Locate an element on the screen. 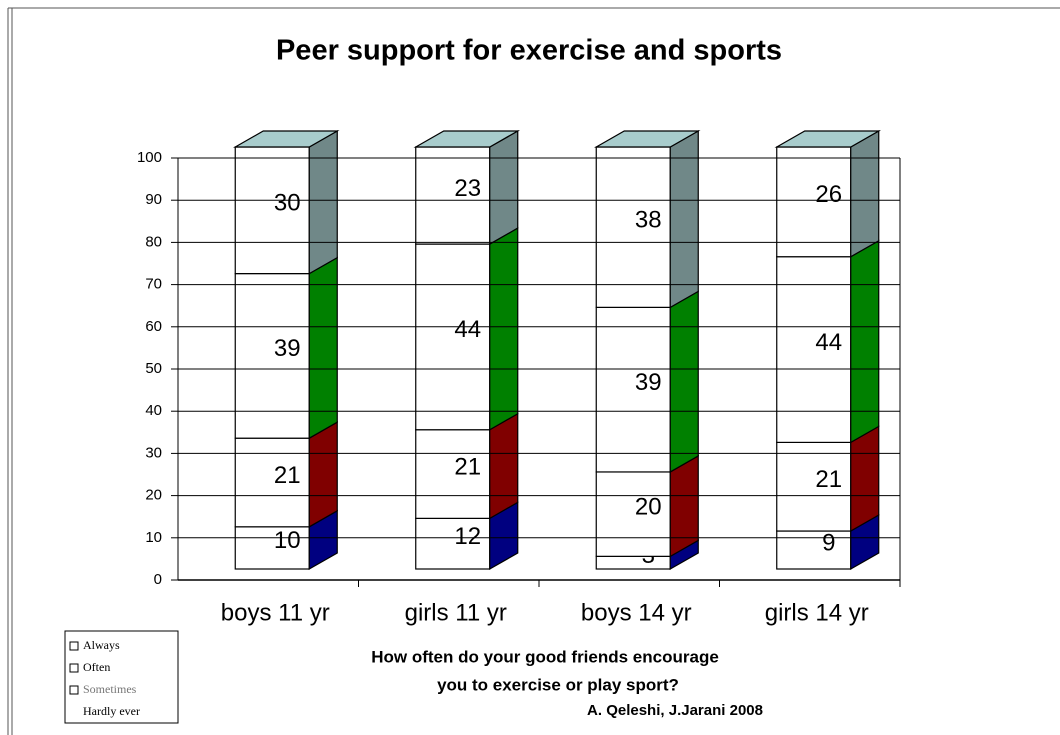  y-tick-label: 100 is located at coordinates (149, 157).